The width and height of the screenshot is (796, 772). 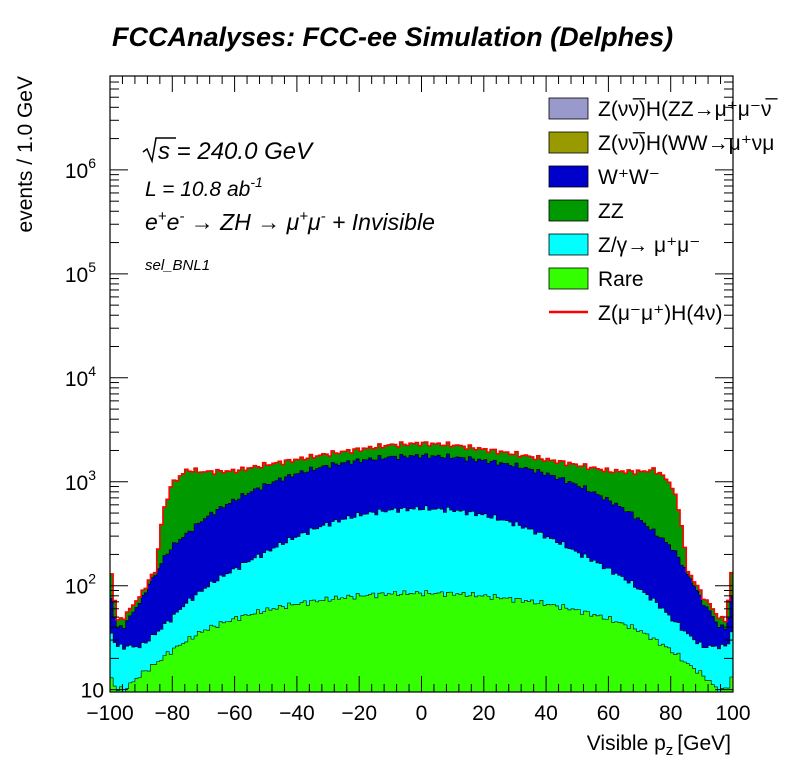 I want to click on x-tick-label: −20, so click(x=359, y=713).